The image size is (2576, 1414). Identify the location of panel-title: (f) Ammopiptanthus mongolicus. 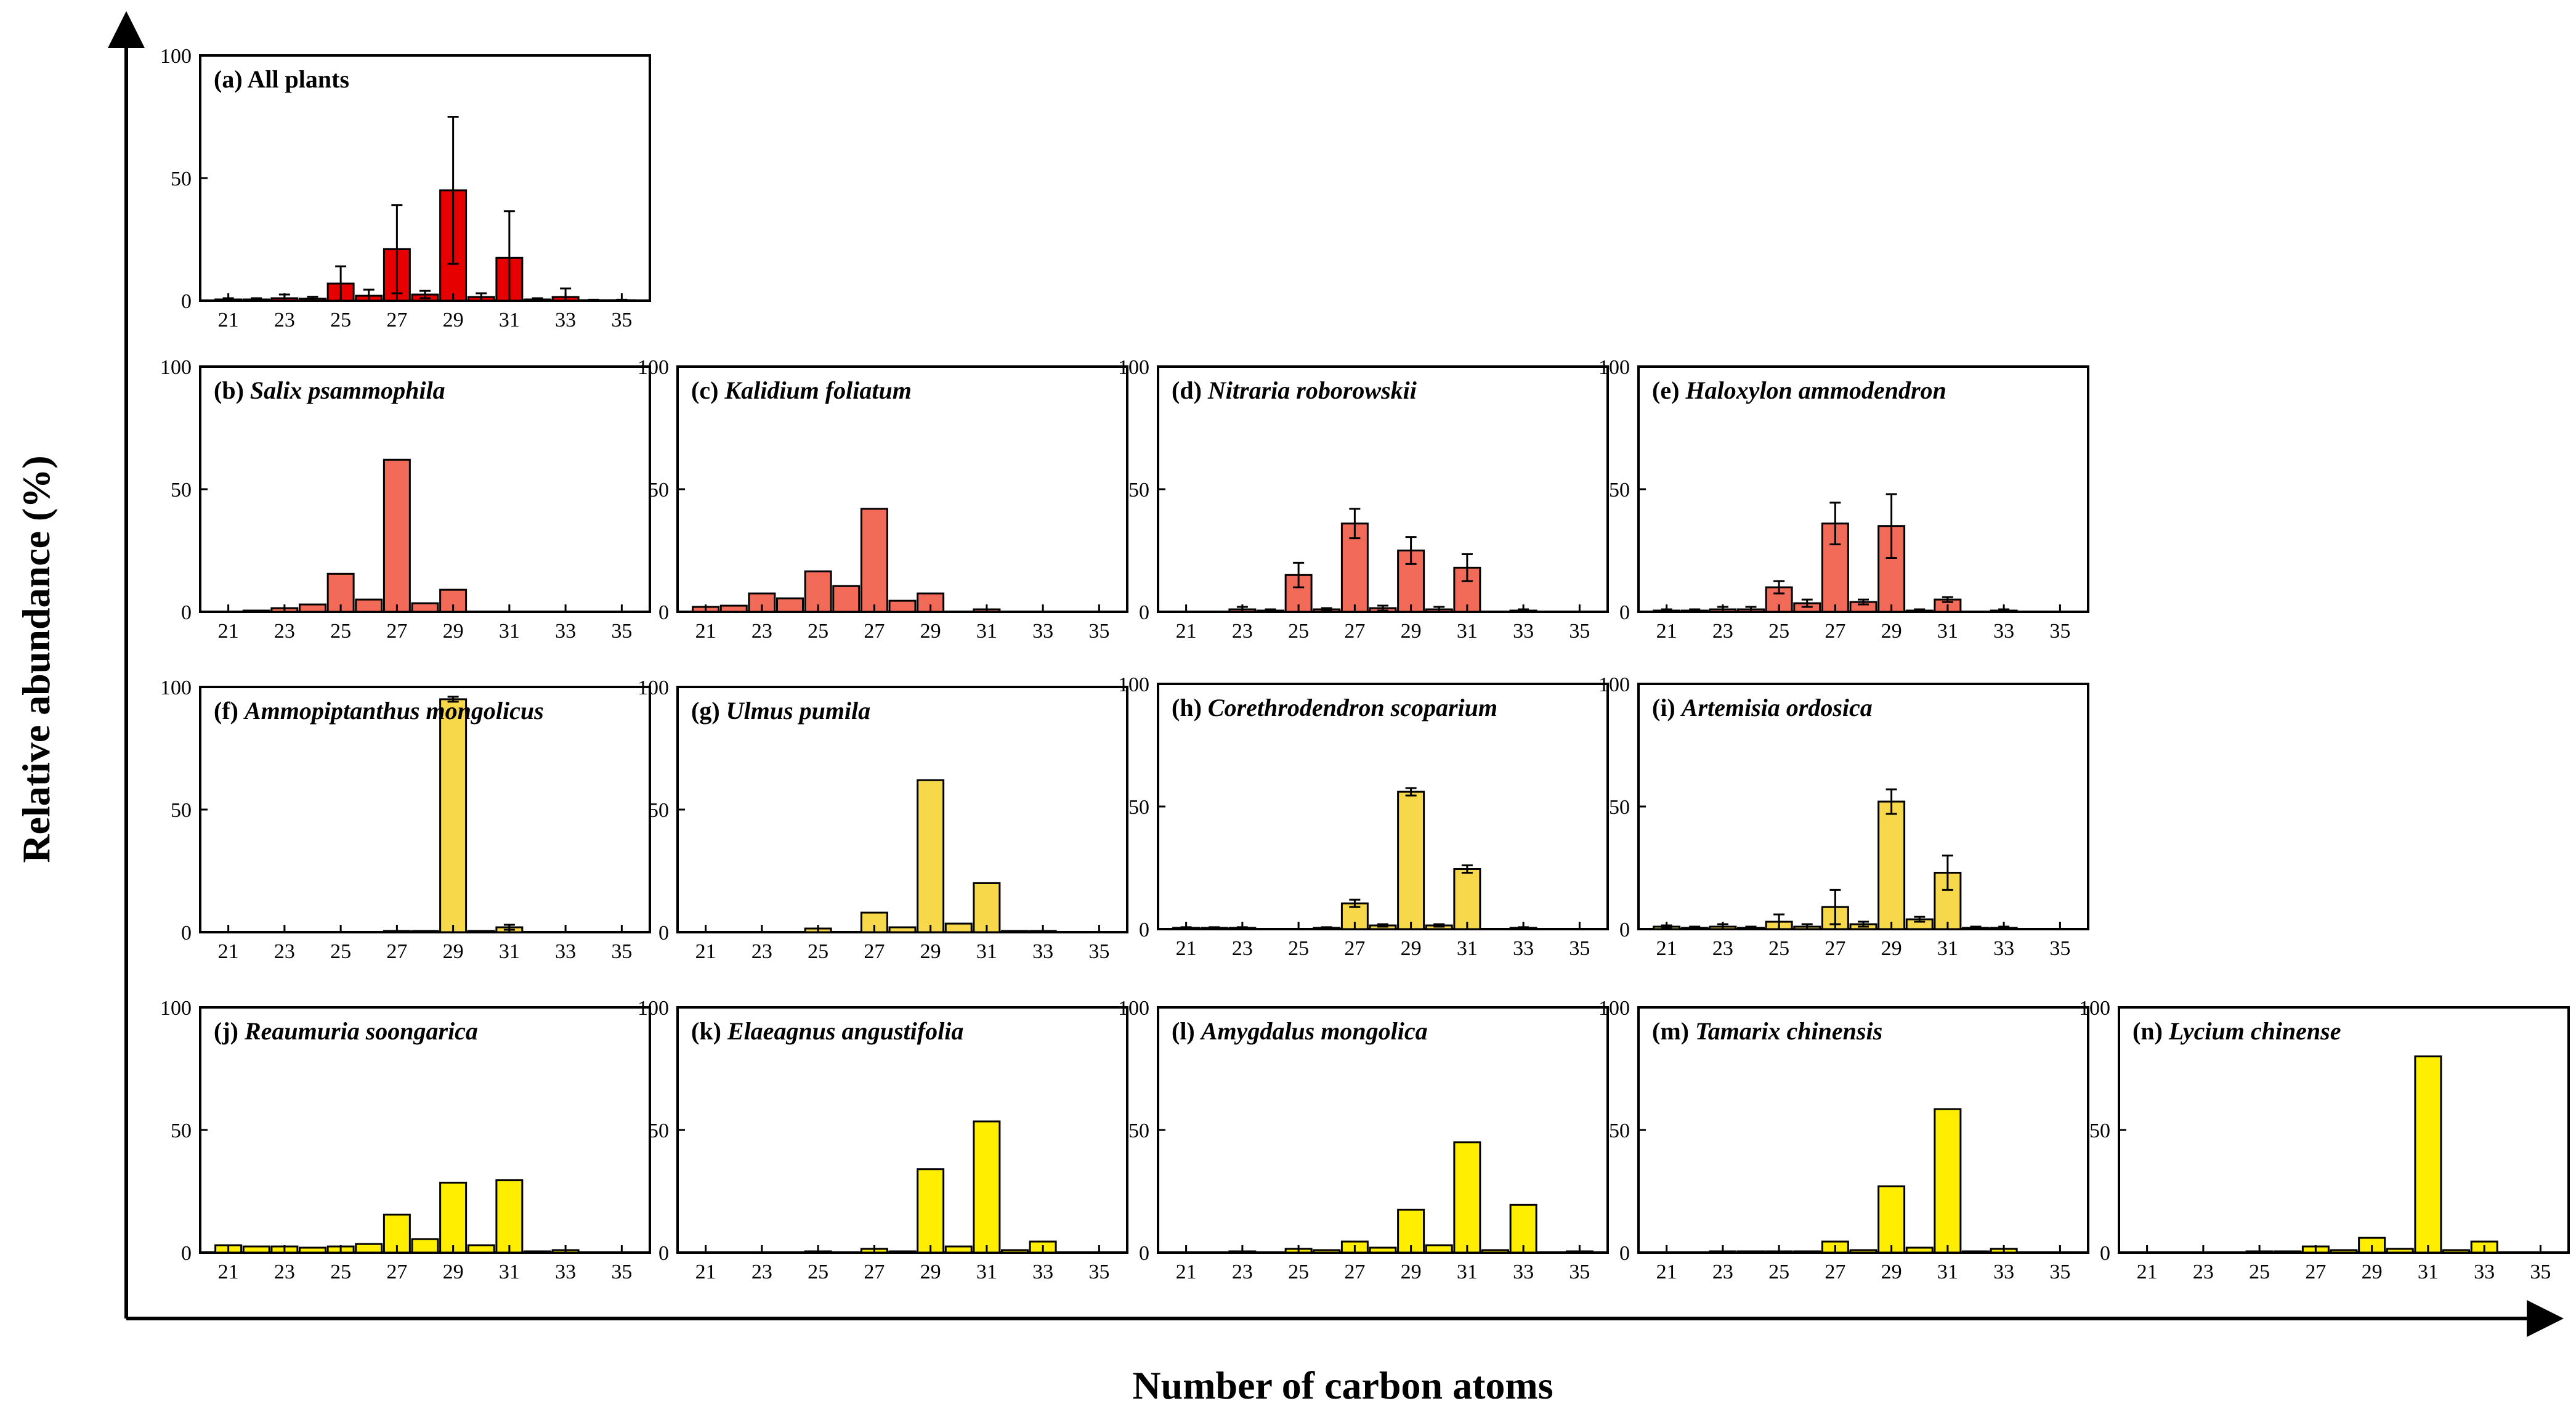
(379, 711).